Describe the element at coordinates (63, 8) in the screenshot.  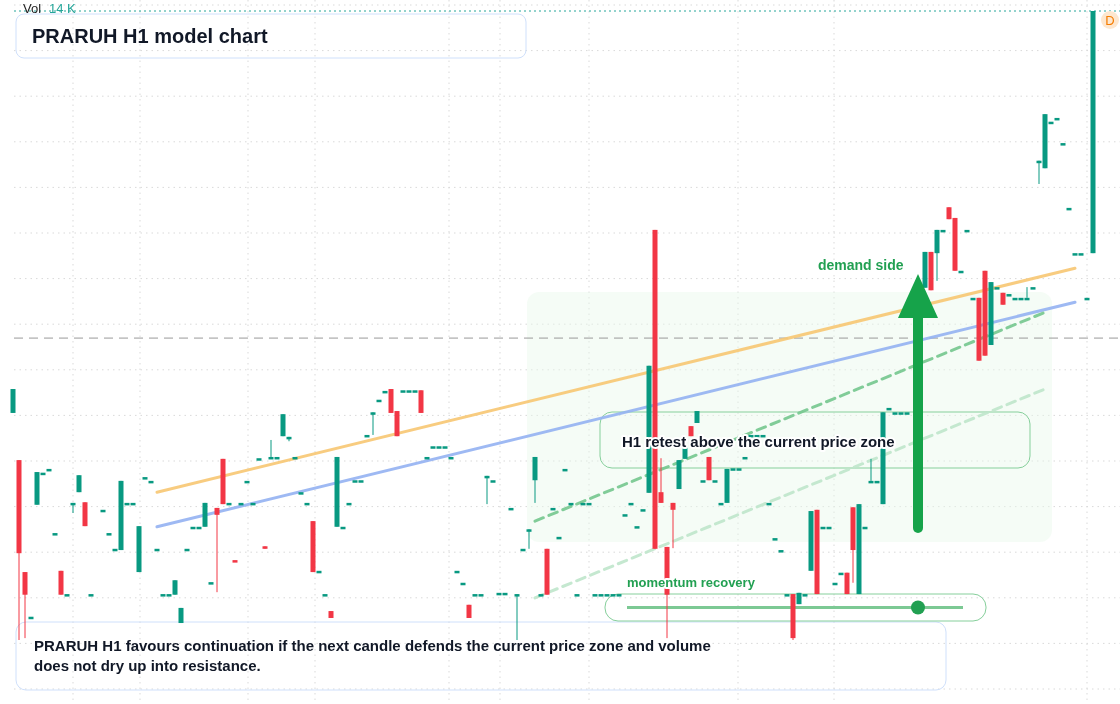
I see `annotation: 14 K` at that location.